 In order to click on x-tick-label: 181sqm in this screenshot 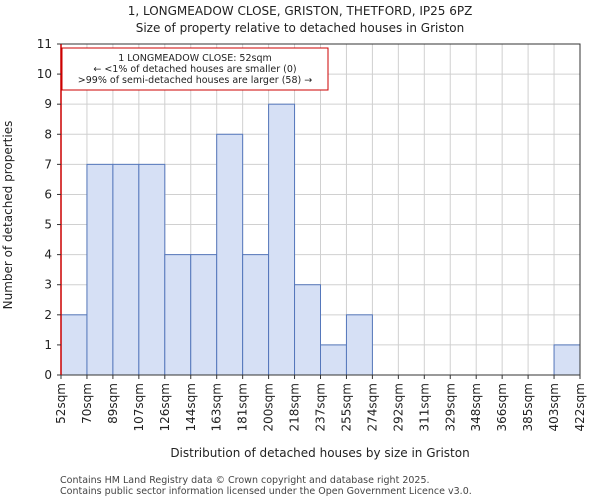, I will do `click(243, 407)`.